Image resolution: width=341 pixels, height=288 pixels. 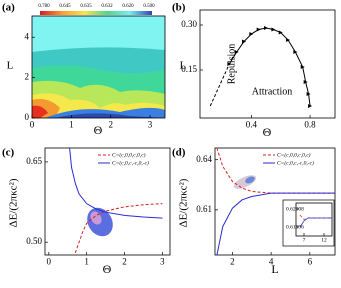 I want to click on y-tick-label: 4, so click(x=27, y=36).